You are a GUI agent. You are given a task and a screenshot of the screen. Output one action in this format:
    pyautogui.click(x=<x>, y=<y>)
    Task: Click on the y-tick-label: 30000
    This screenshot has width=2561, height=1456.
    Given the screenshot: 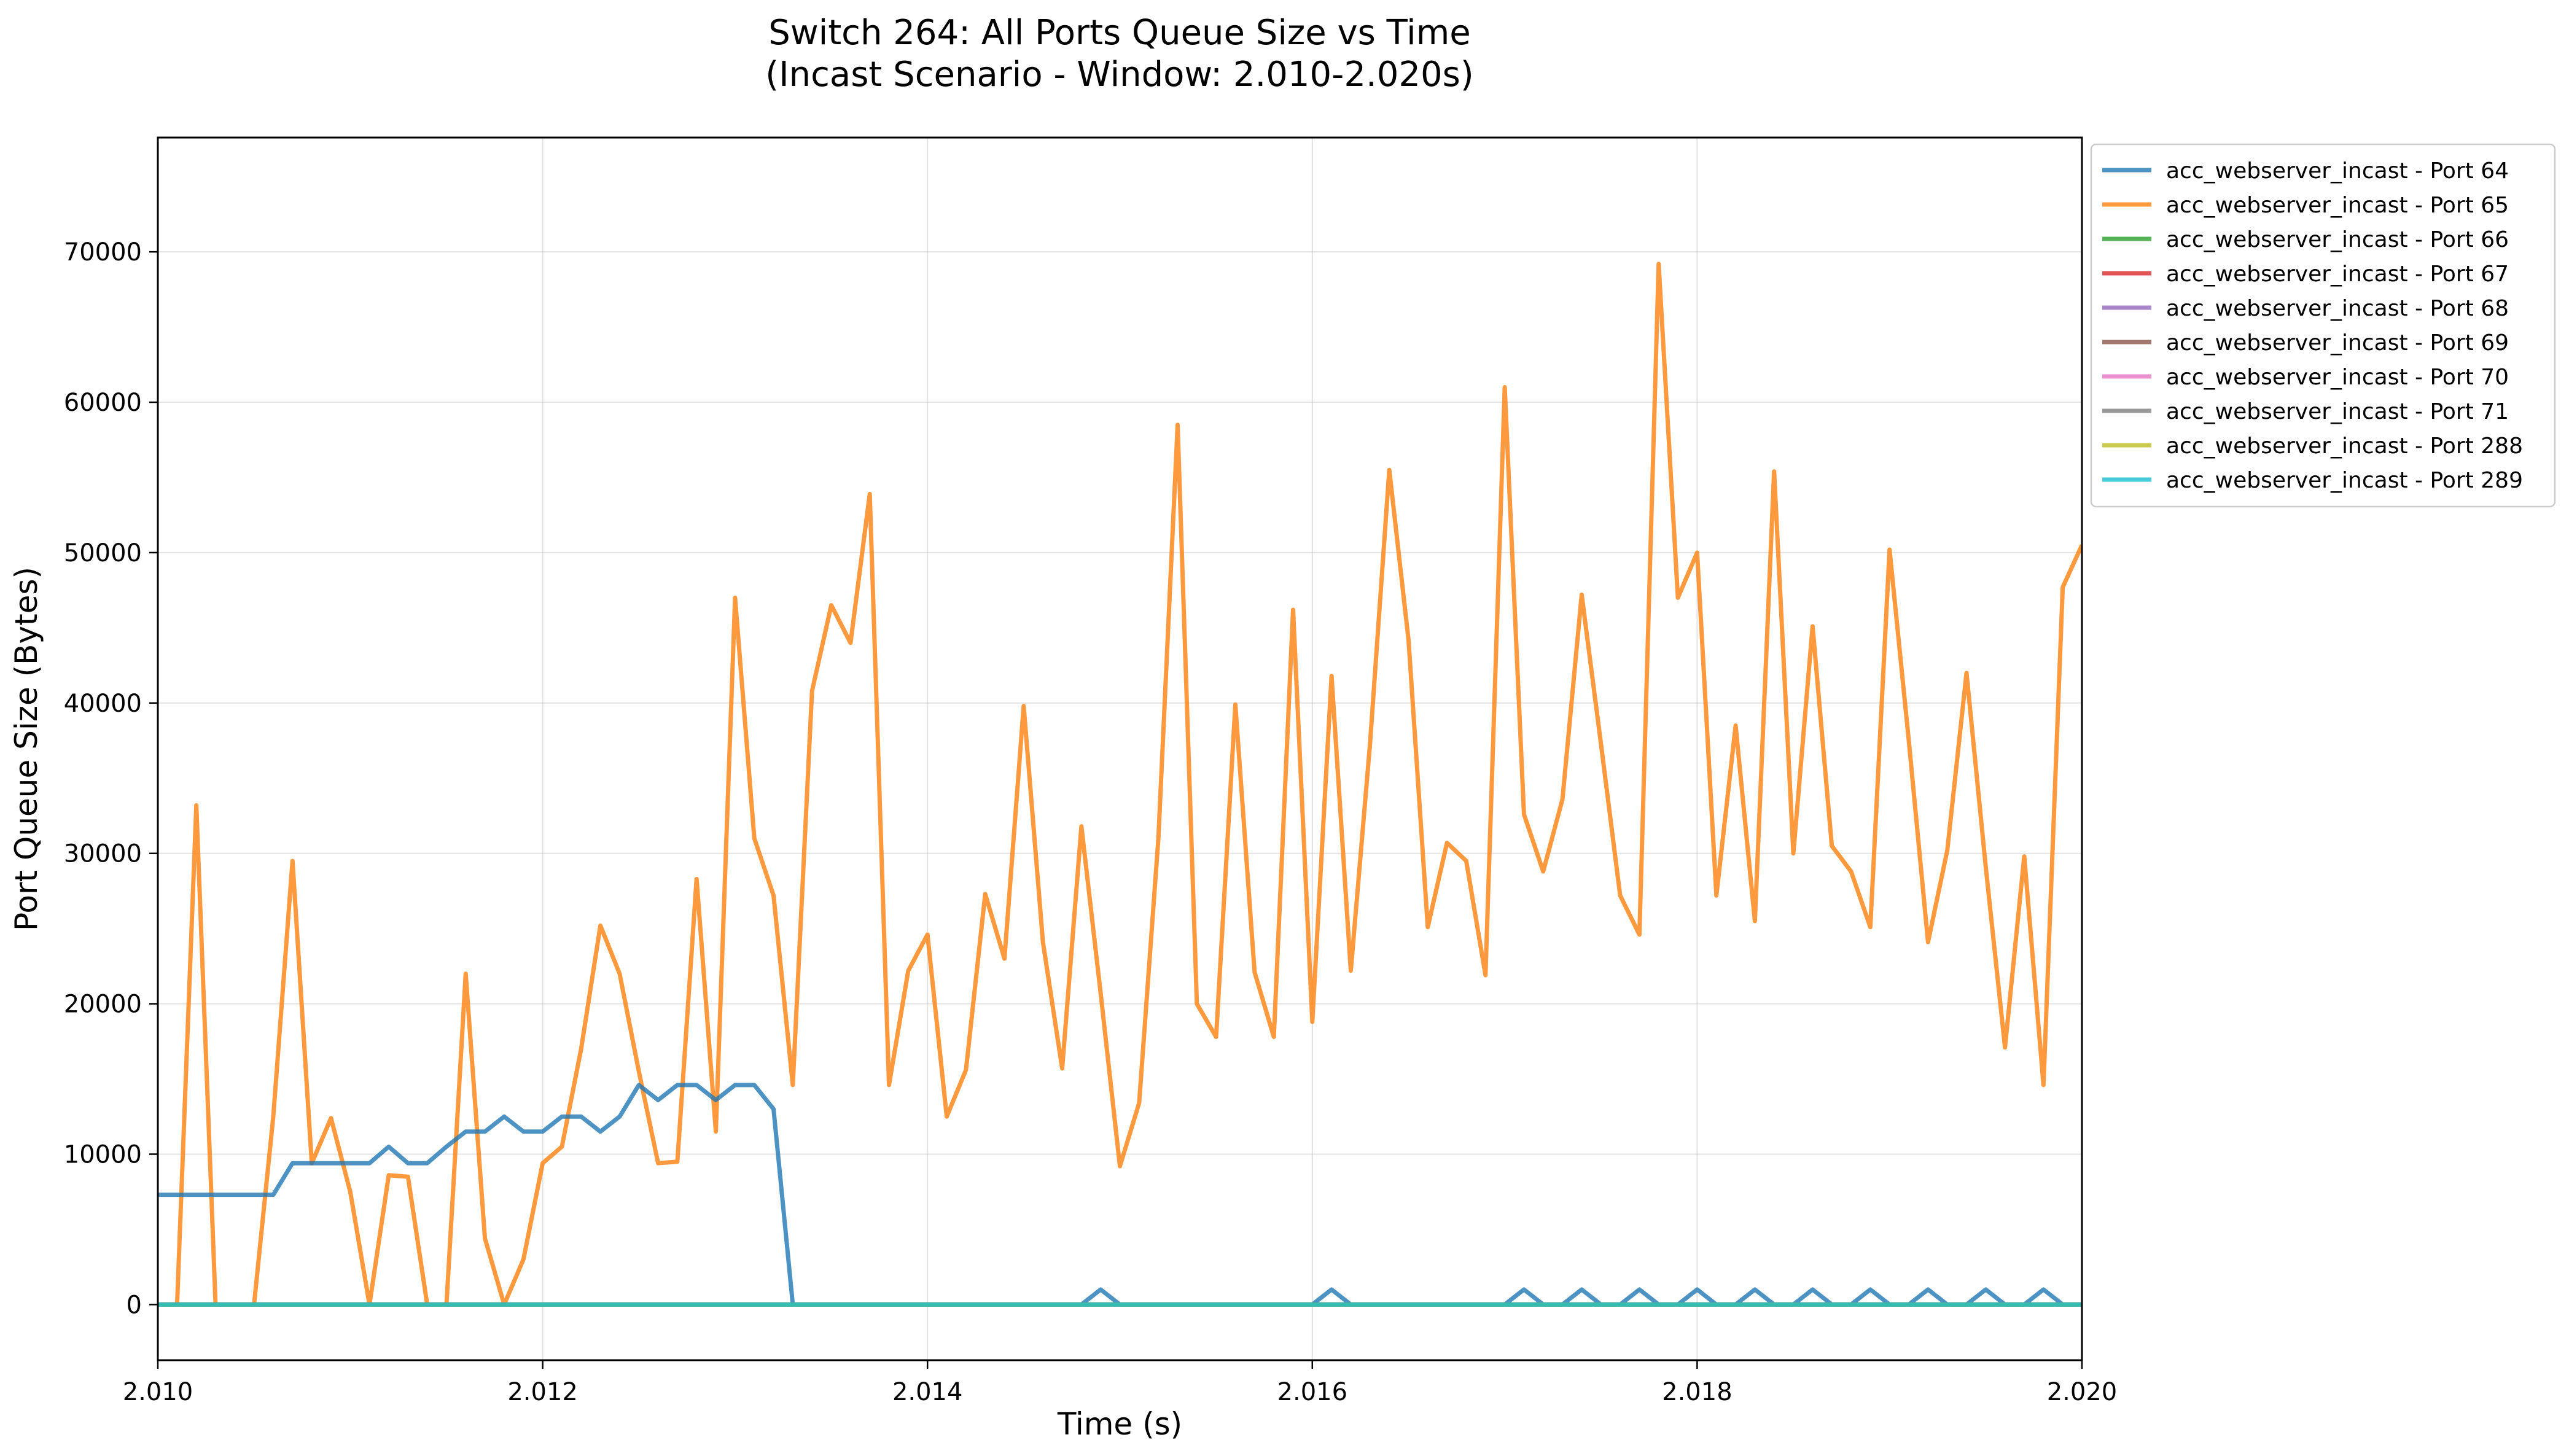 What is the action you would take?
    pyautogui.click(x=103, y=854)
    